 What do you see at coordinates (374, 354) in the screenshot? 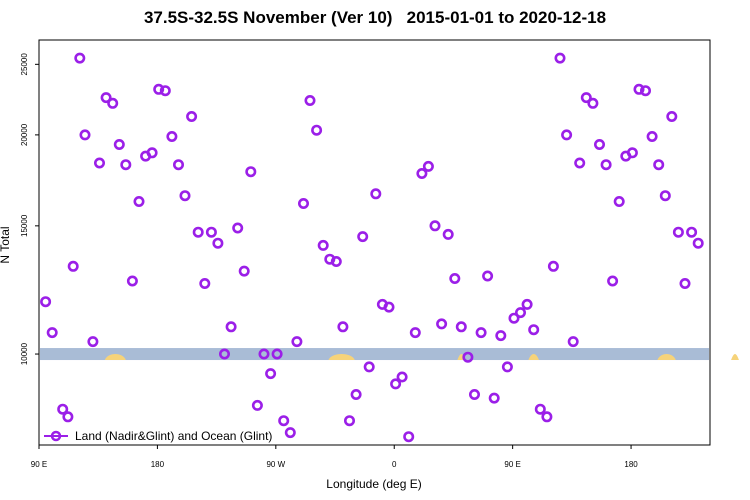
I see `ocean-band` at bounding box center [374, 354].